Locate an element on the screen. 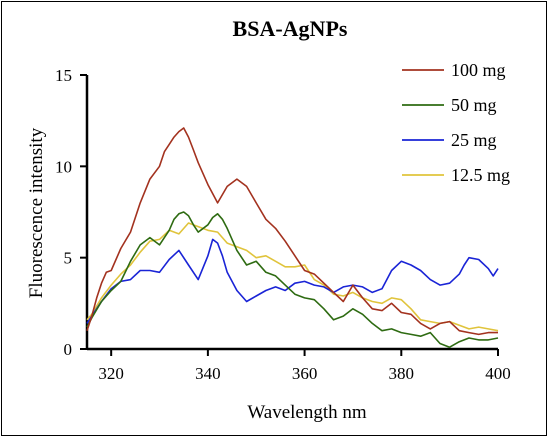  chart-title: BSA-AgNPs is located at coordinates (290, 28).